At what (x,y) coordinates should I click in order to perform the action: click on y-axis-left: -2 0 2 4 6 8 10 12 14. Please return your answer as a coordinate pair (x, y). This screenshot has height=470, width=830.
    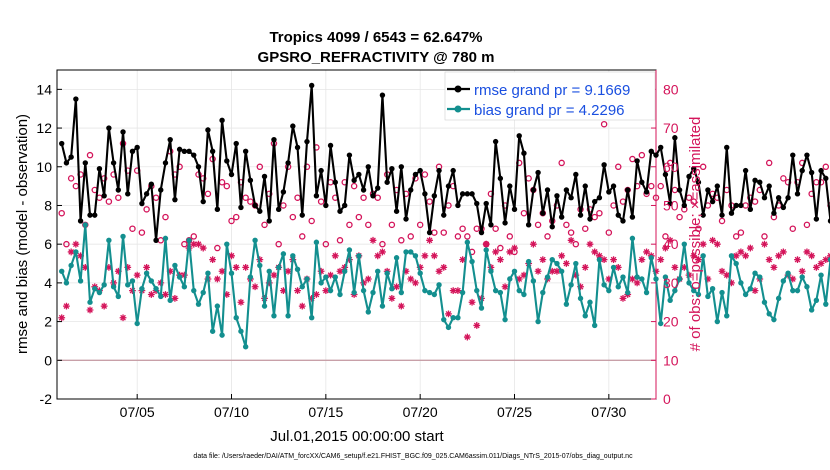
    Looking at the image, I should click on (49, 244).